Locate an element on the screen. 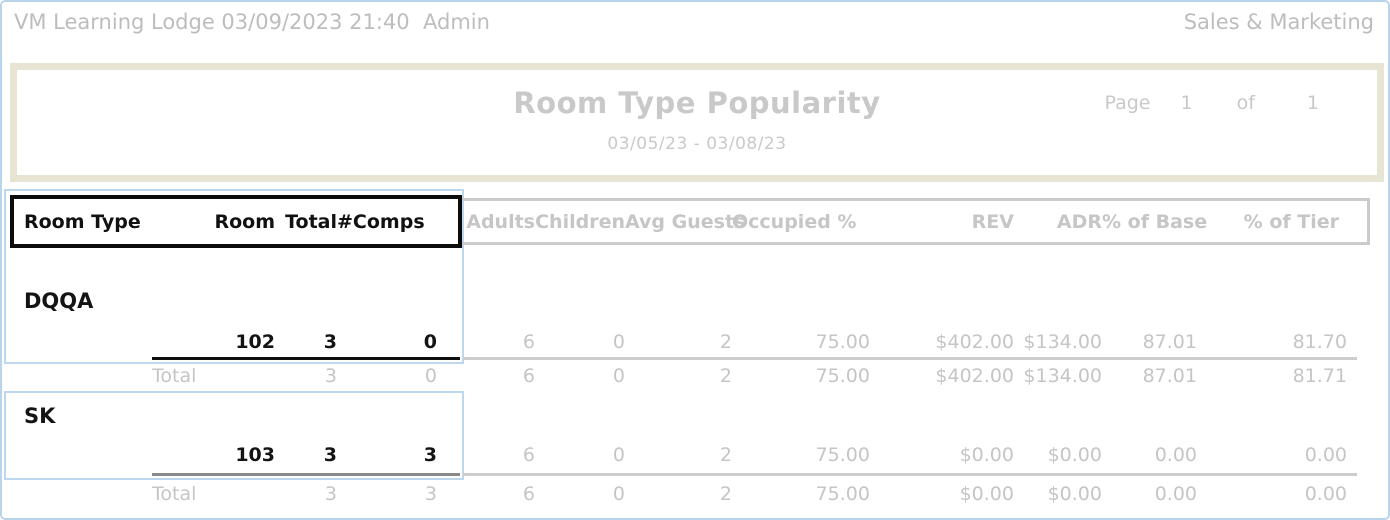  page-number: 1 is located at coordinates (1186, 103).